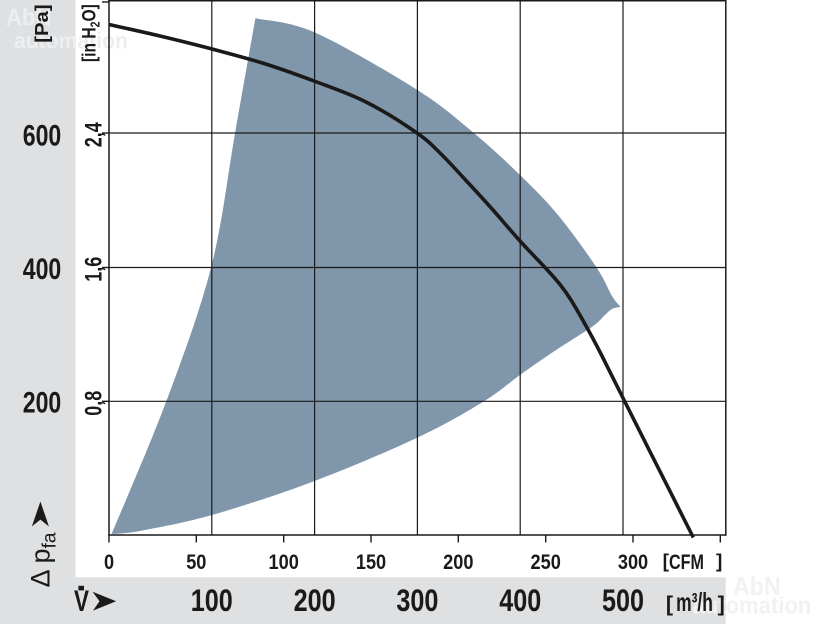 This screenshot has height=624, width=816. Describe the element at coordinates (371, 562) in the screenshot. I see `svg-text: 150` at that location.